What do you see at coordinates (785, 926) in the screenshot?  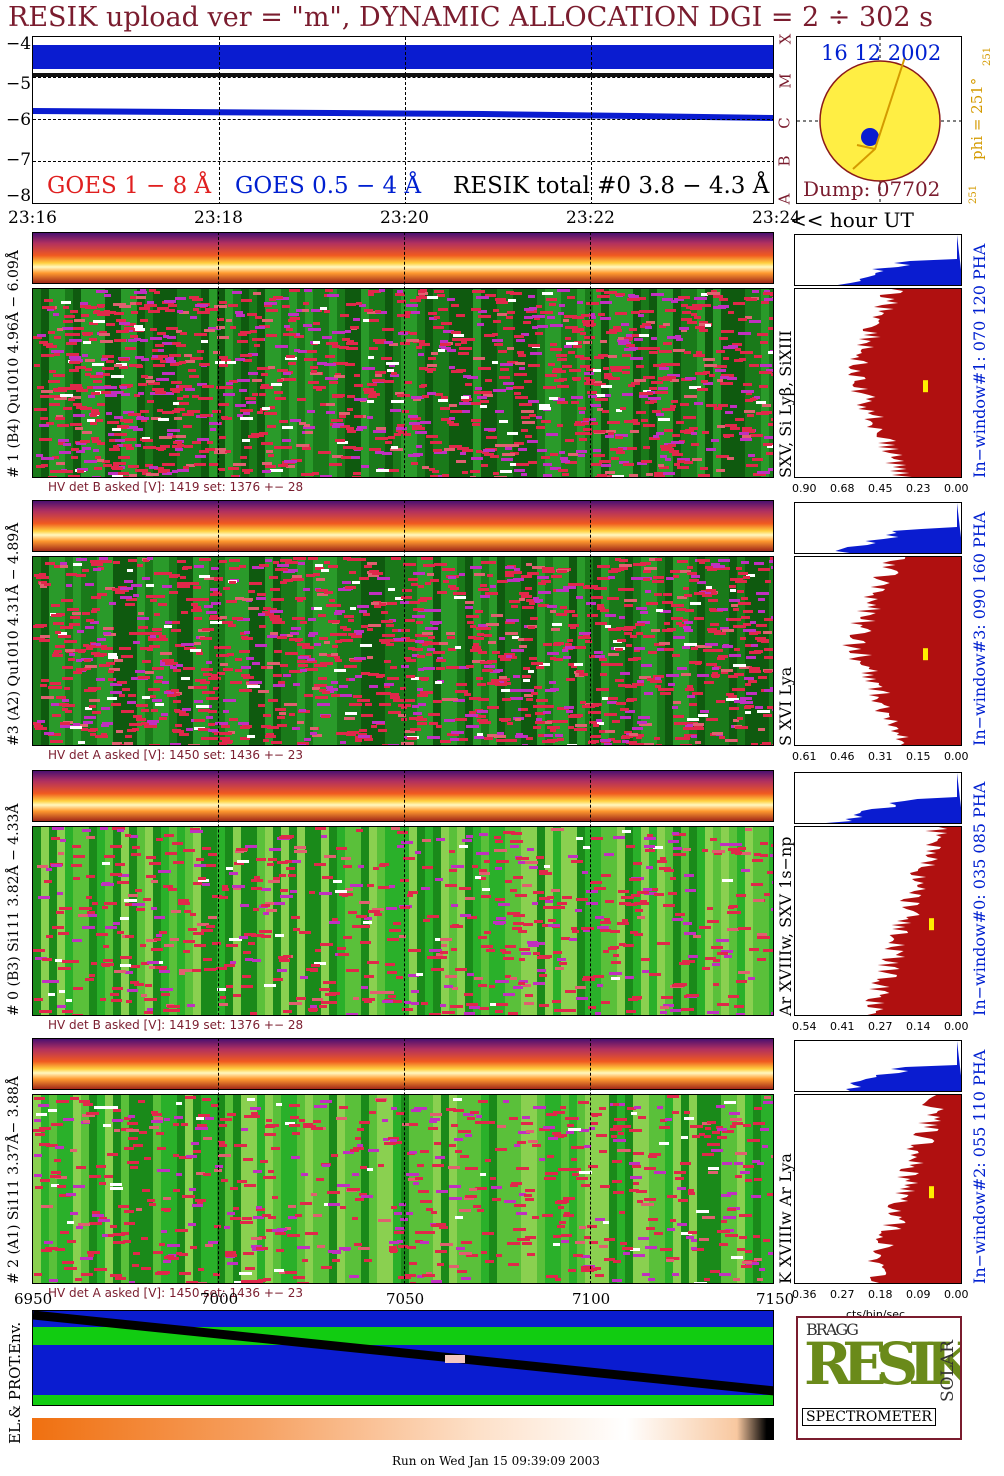 I see `line-label: Ar XVIIIw, SXV 1s−np` at bounding box center [785, 926].